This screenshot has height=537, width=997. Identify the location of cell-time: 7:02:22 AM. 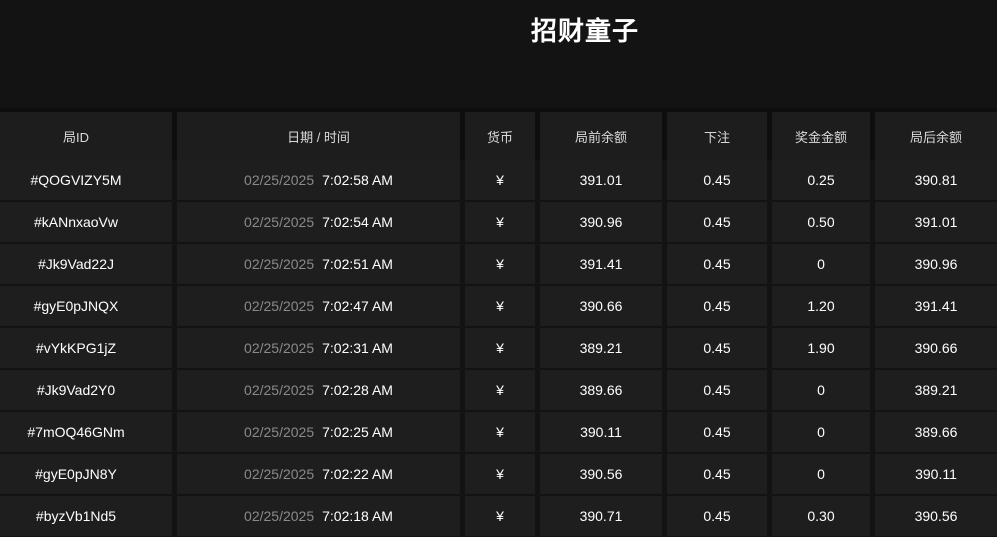
(357, 474).